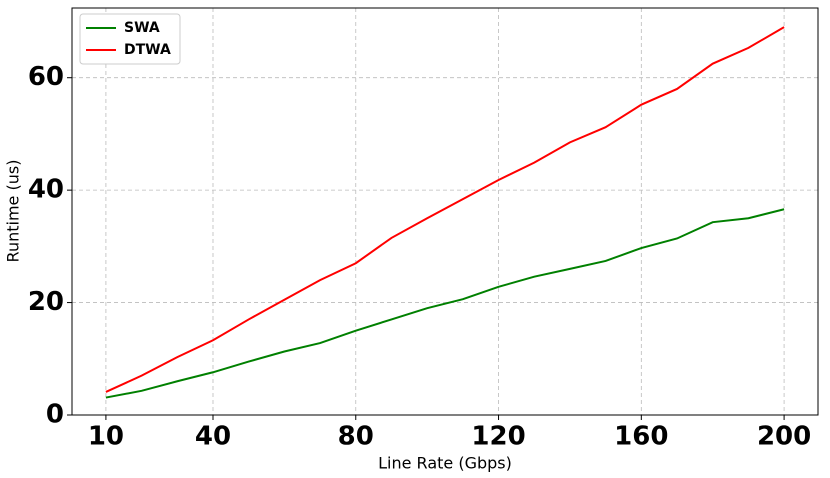 This screenshot has width=830, height=478. What do you see at coordinates (106, 437) in the screenshot?
I see `x-tick-label: 10` at bounding box center [106, 437].